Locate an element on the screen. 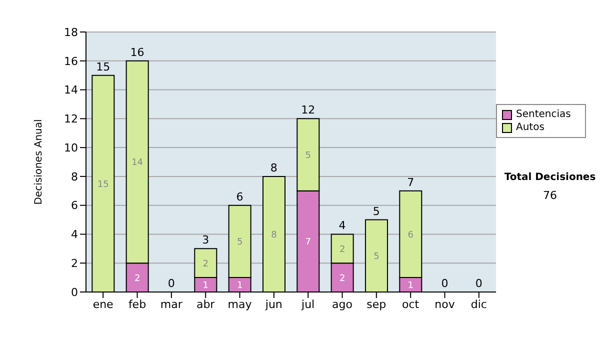  x-tick-label: mar is located at coordinates (171, 304).